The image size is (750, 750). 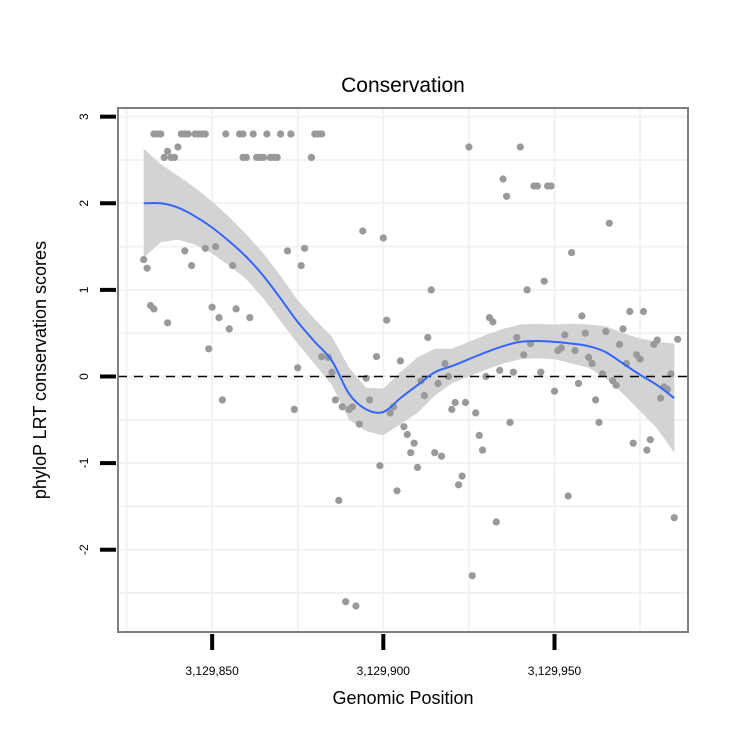 I want to click on y-axis-title: phyloP LRT conservation scores, so click(x=40, y=370).